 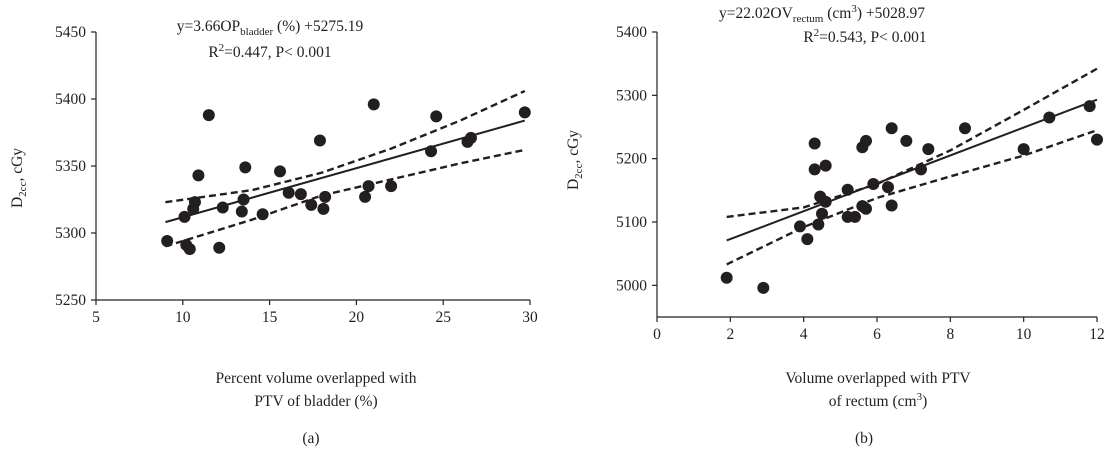 What do you see at coordinates (270, 28) in the screenshot?
I see `regression-equation: y=3.66OPbladder (%) +5275.19` at bounding box center [270, 28].